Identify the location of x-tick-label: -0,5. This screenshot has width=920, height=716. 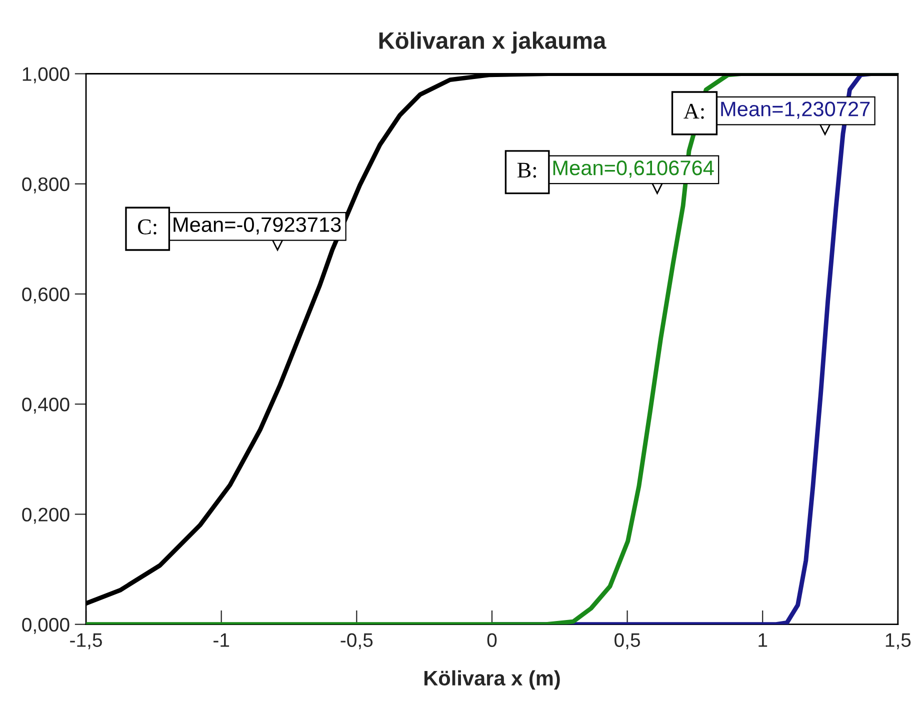
(356, 641).